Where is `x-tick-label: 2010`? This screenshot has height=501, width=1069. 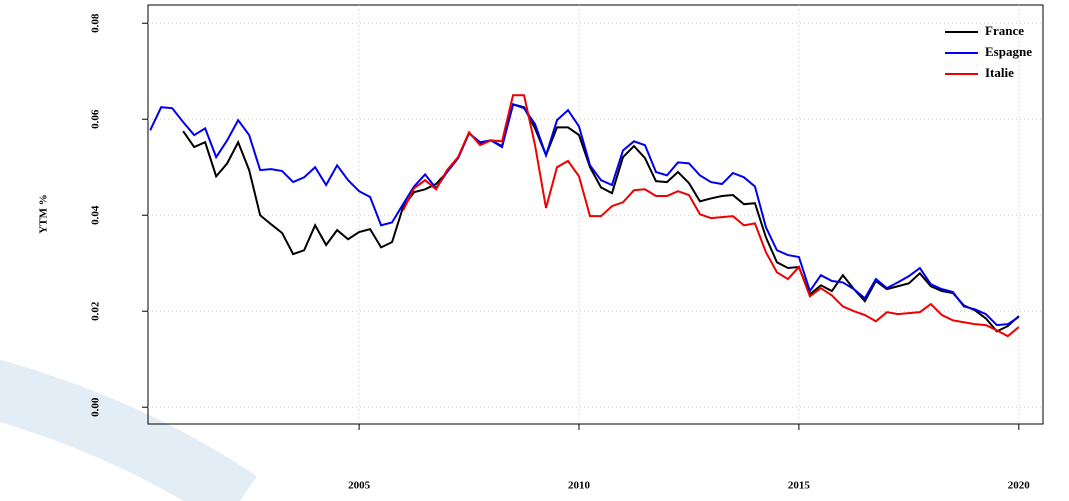
x-tick-label: 2010 is located at coordinates (579, 486).